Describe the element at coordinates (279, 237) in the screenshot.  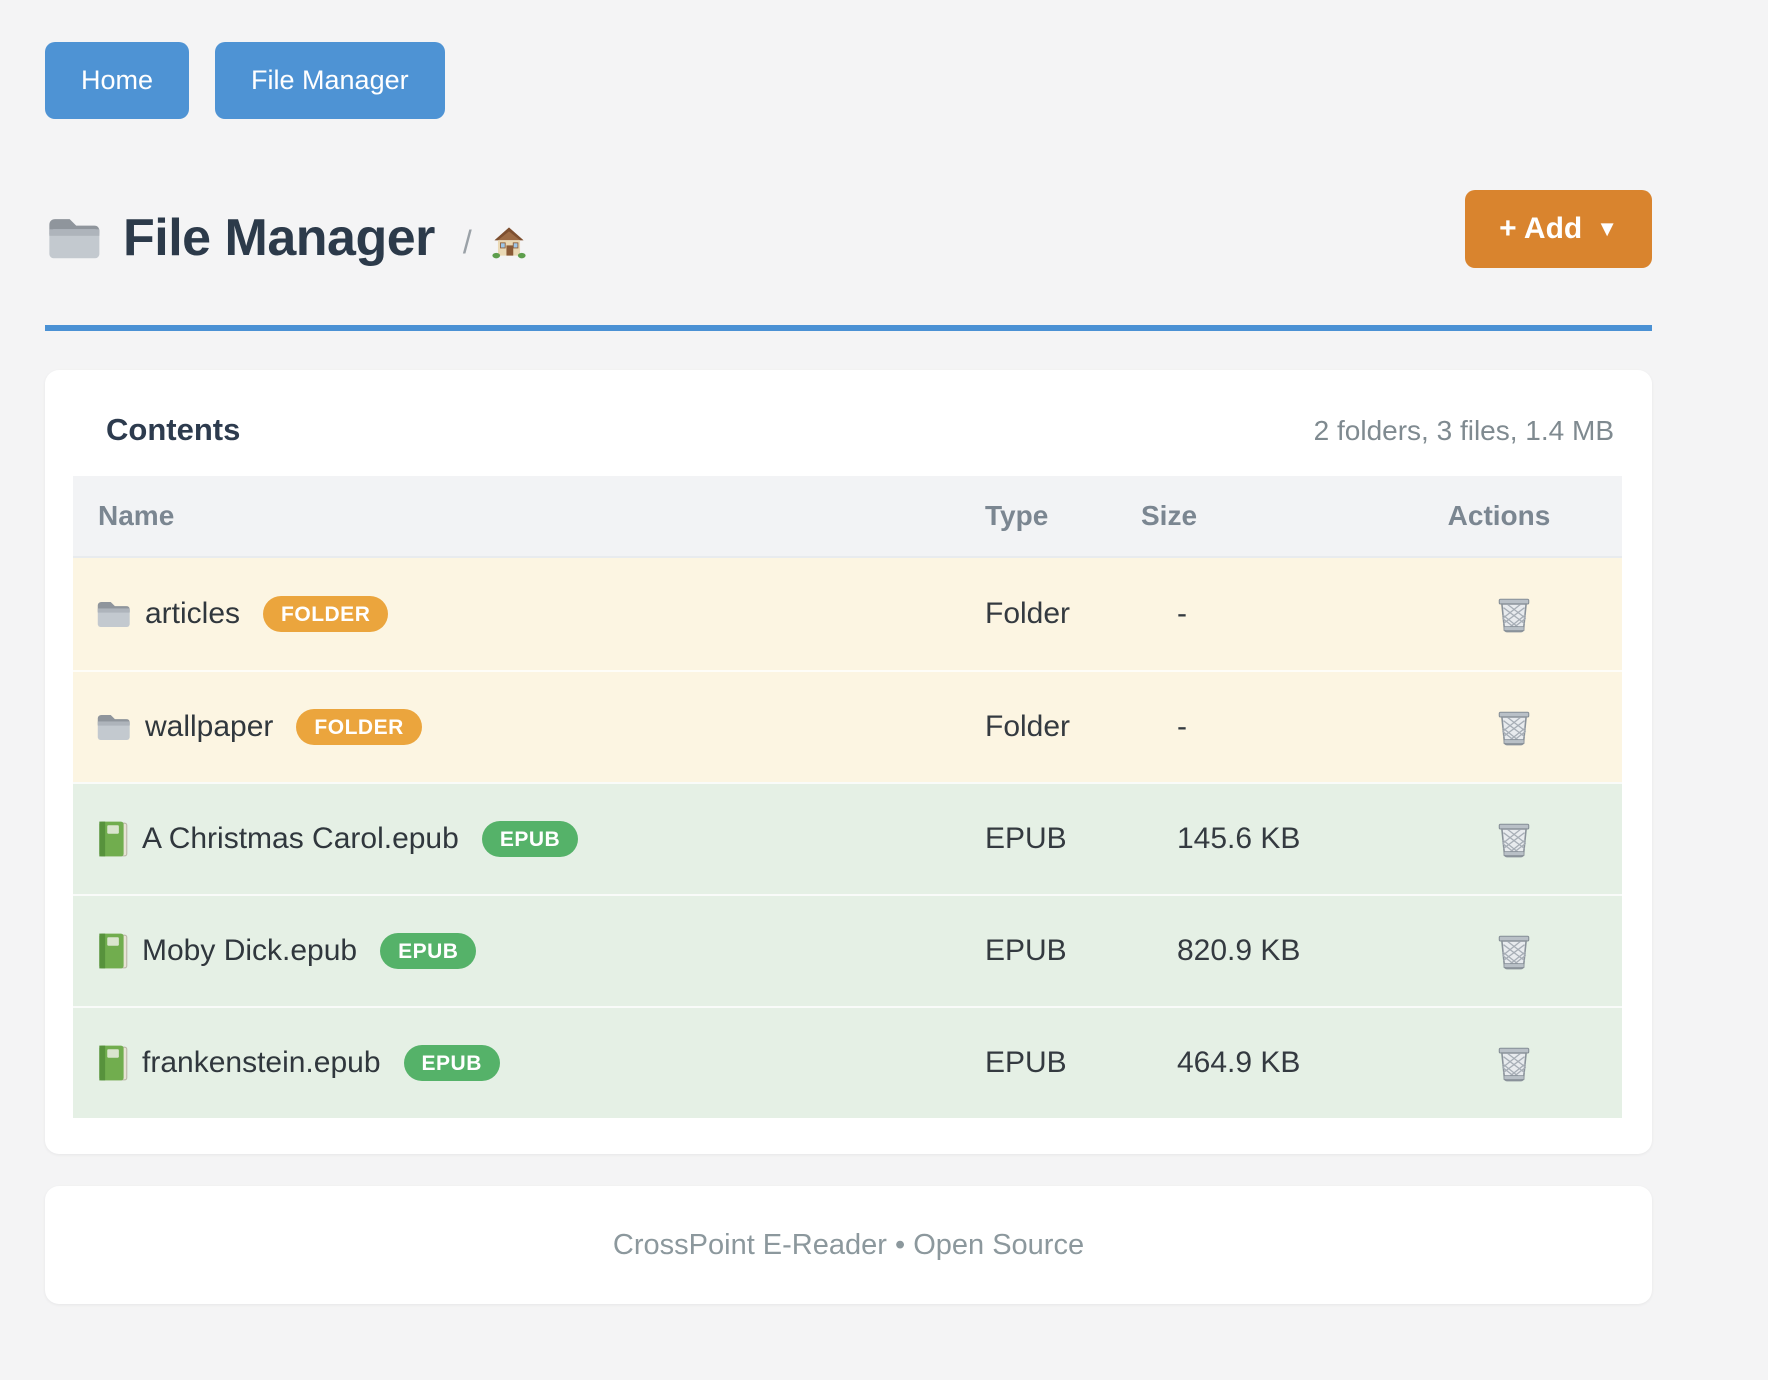
I see `page-title: File Manager` at that location.